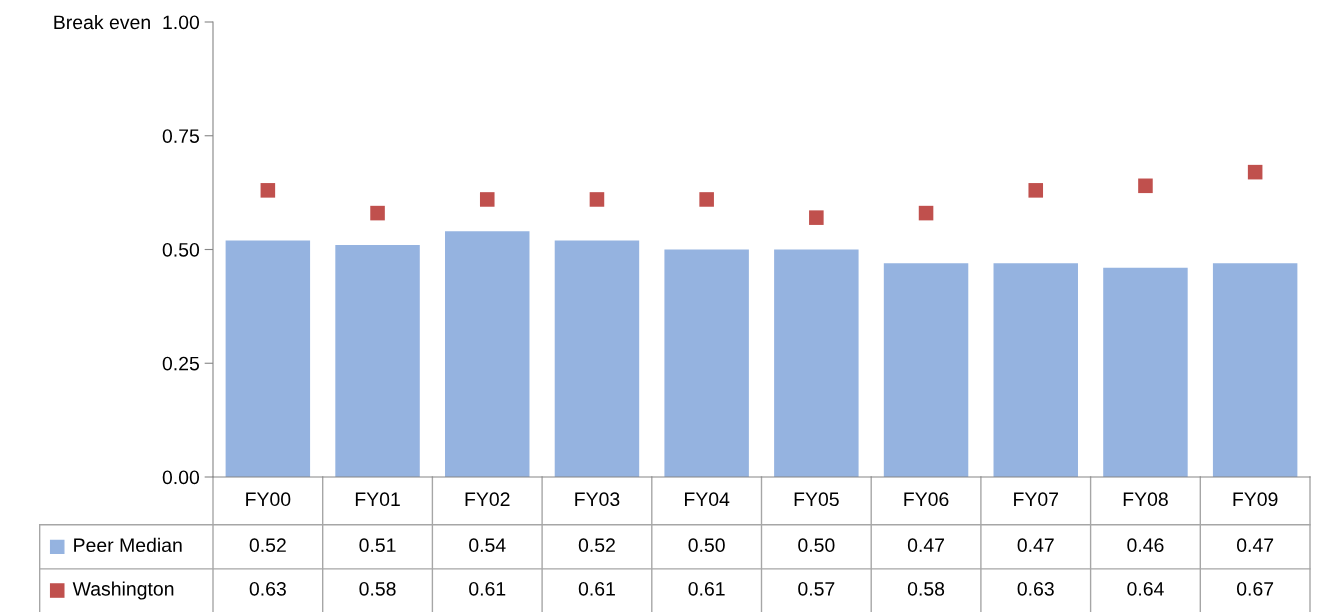 The height and width of the screenshot is (612, 1317). What do you see at coordinates (1145, 499) in the screenshot?
I see `x-tick-label: FY08` at bounding box center [1145, 499].